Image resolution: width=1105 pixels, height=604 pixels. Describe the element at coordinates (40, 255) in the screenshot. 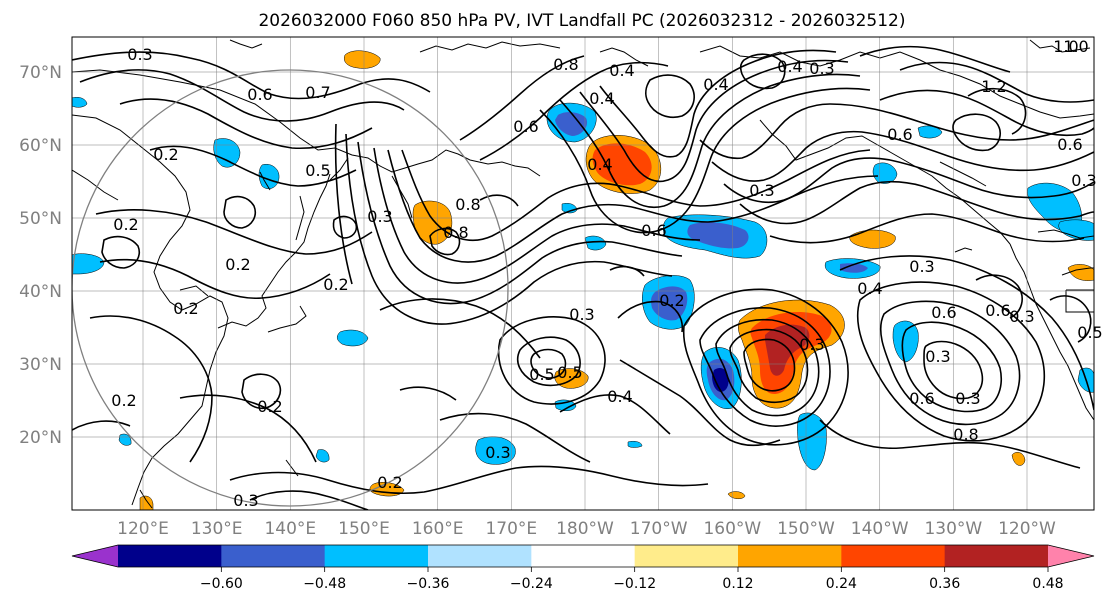

I see `latitude-labels: 70°N 60°N 50°N 40°N 30°N 20°N` at that location.